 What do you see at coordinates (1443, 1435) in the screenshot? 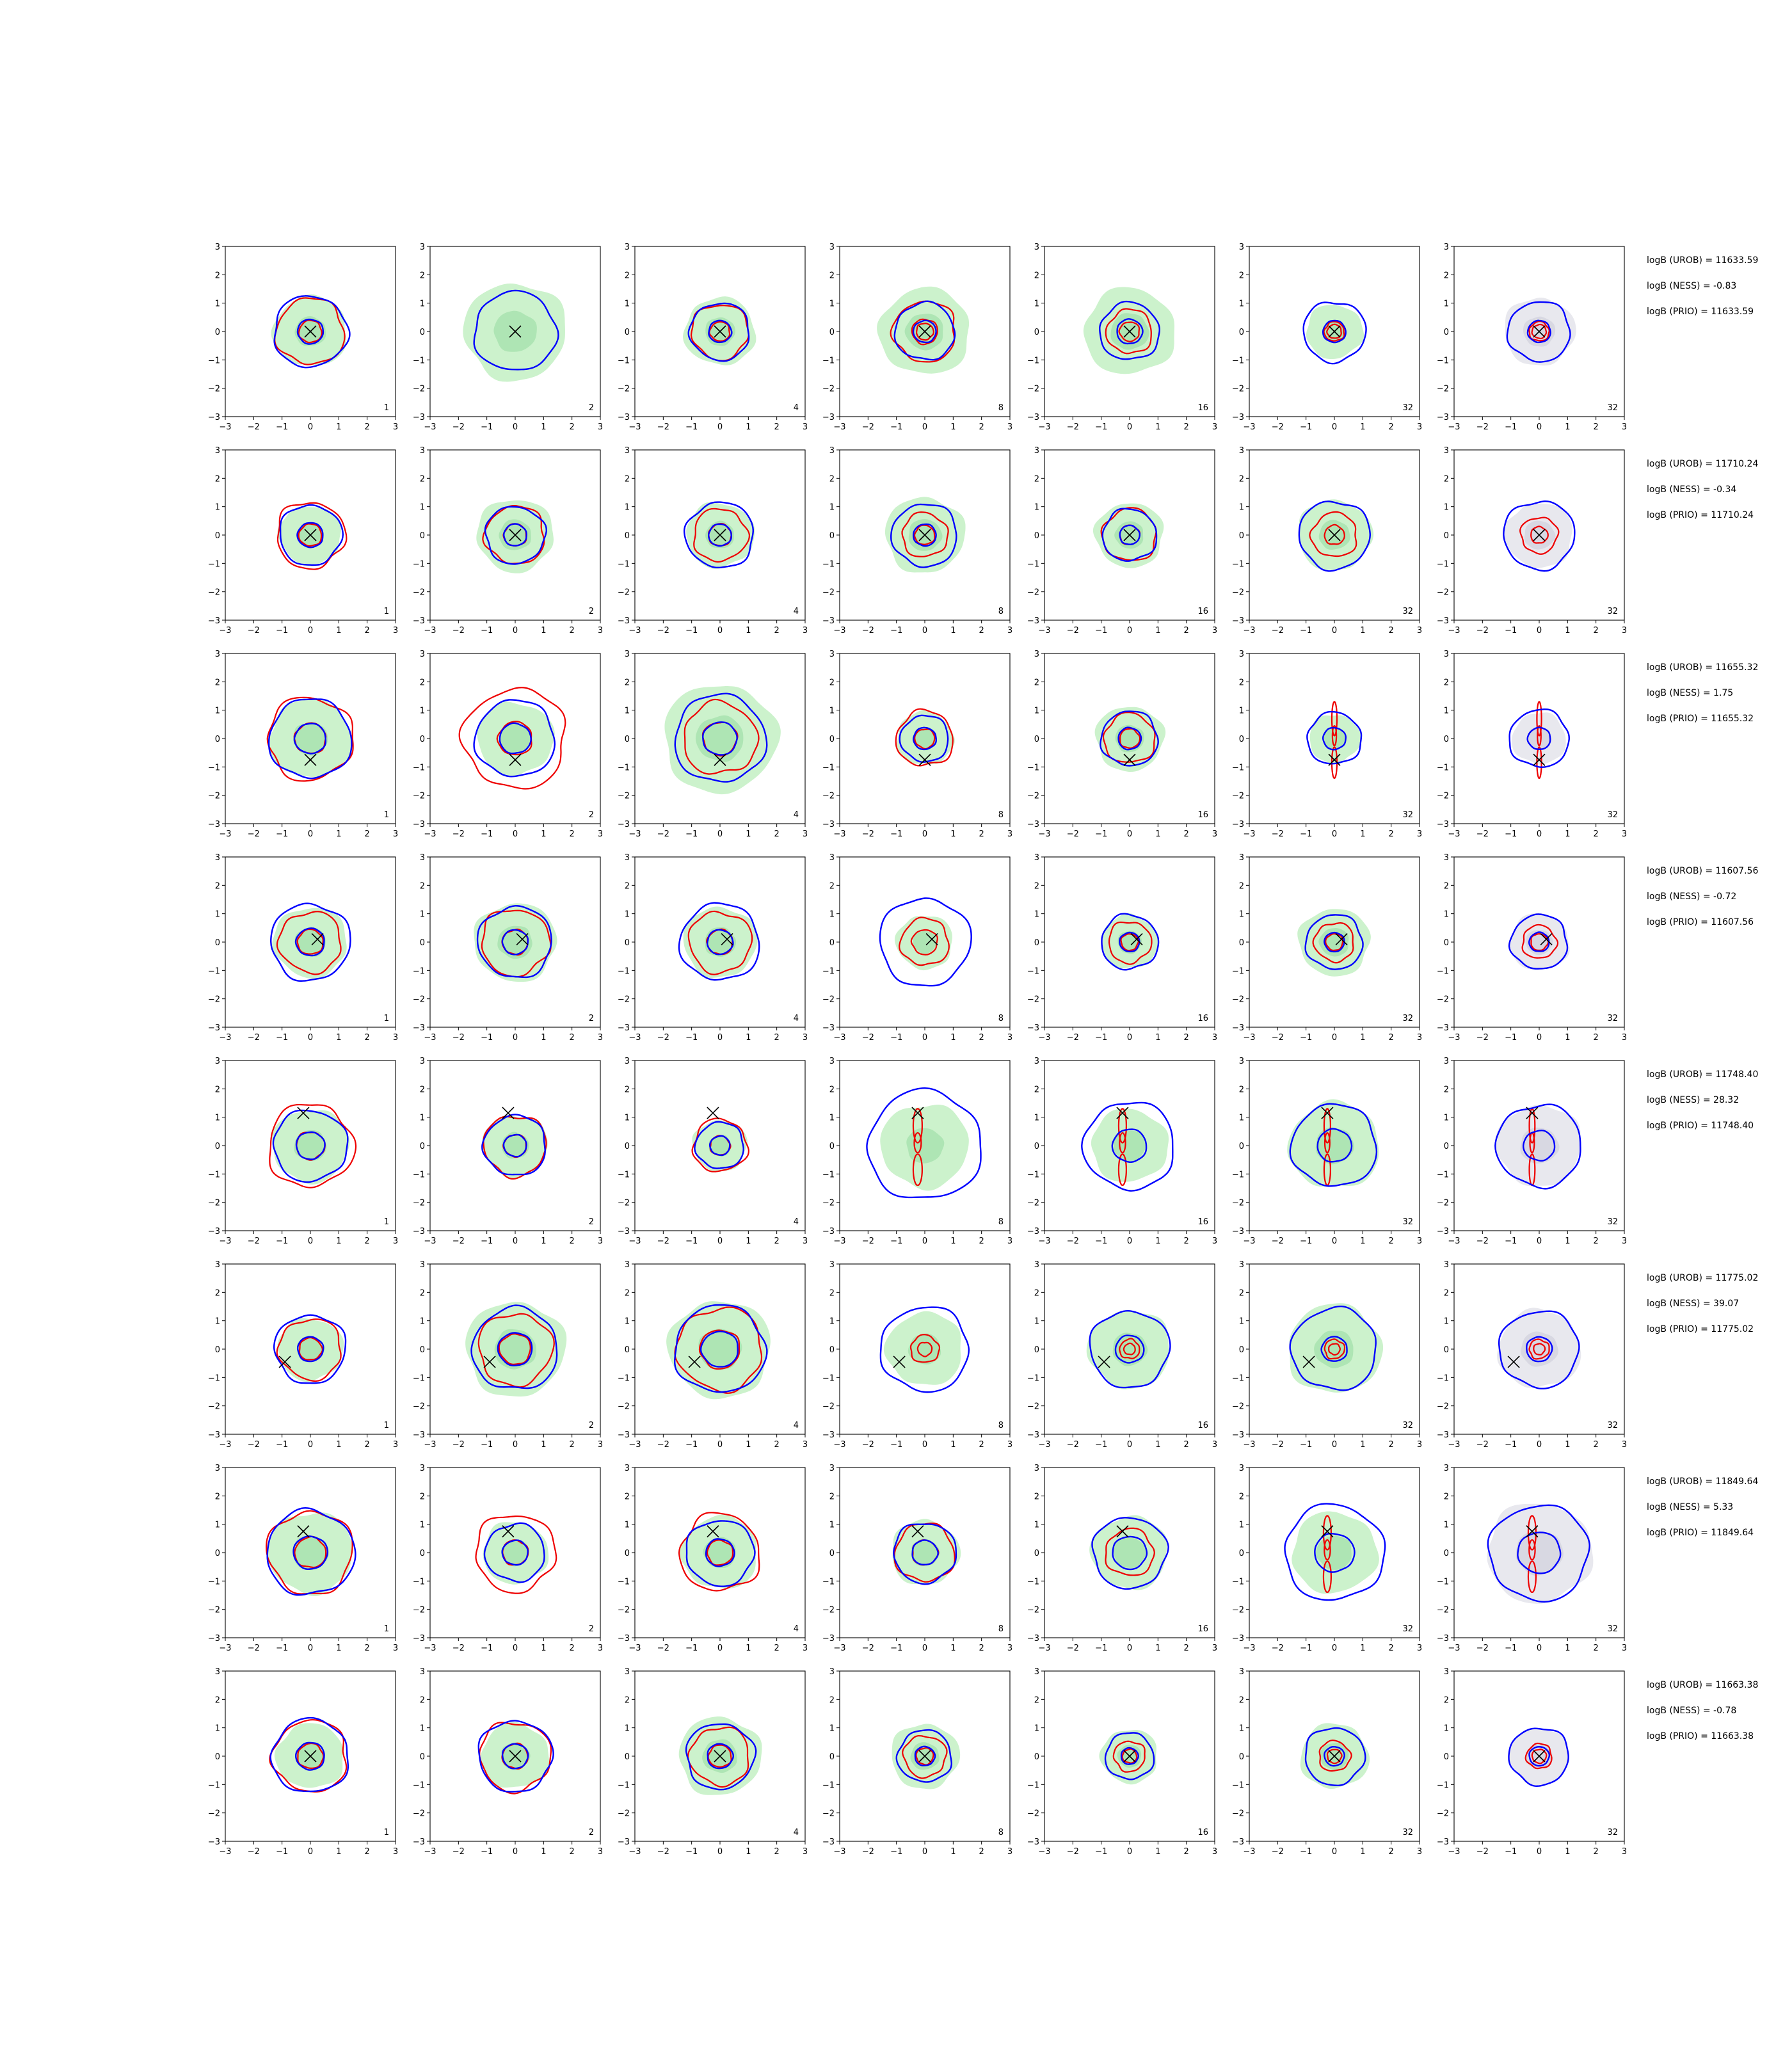
I see `y-tick-label: −3` at bounding box center [1443, 1435].